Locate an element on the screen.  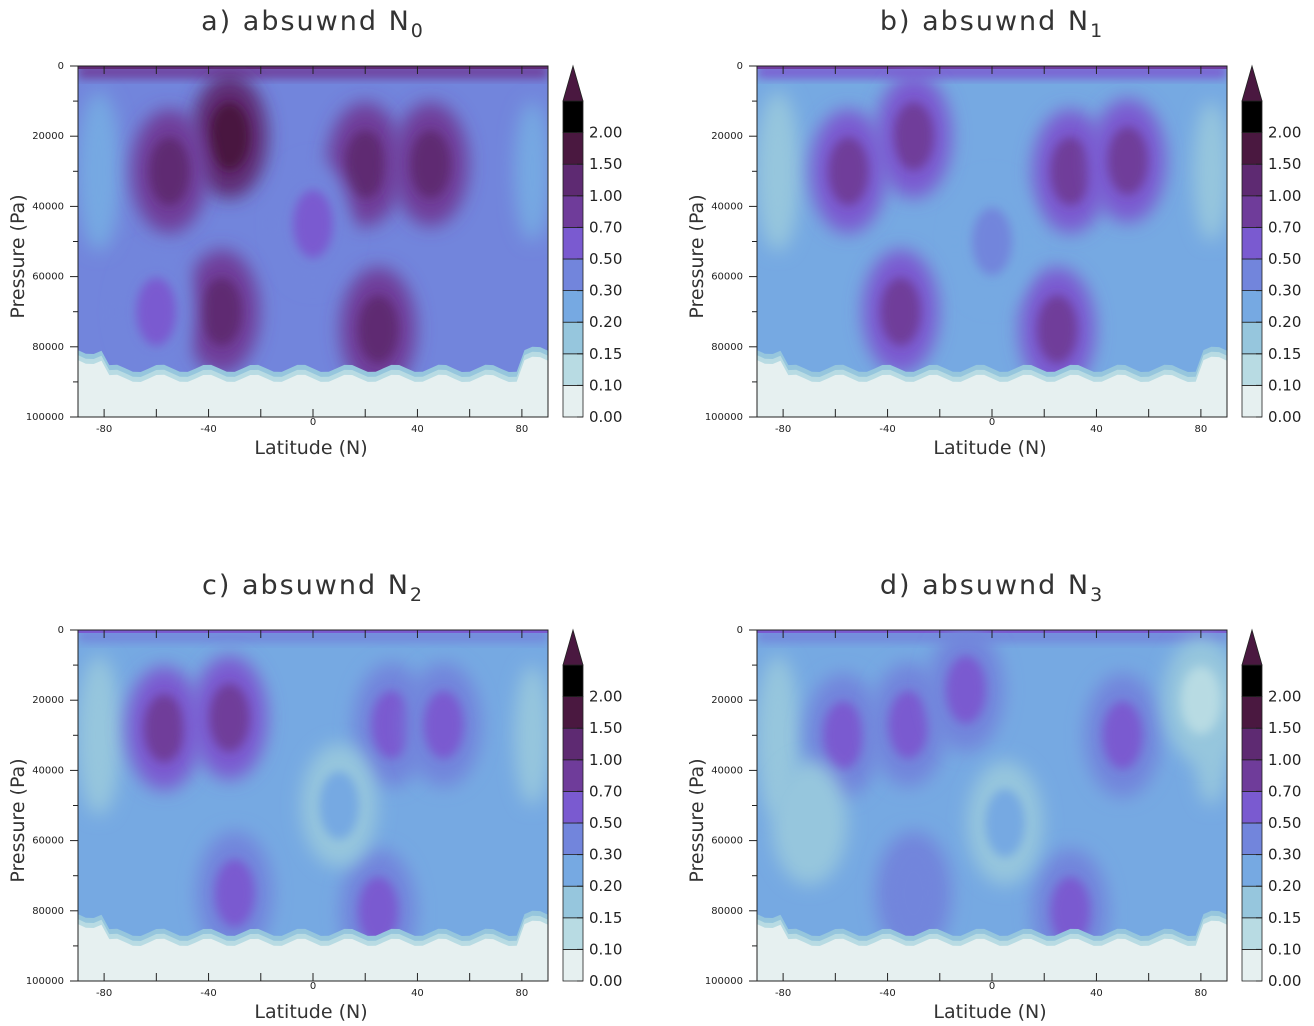
panel-title: c) absuwnd N2 is located at coordinates (313, 588).